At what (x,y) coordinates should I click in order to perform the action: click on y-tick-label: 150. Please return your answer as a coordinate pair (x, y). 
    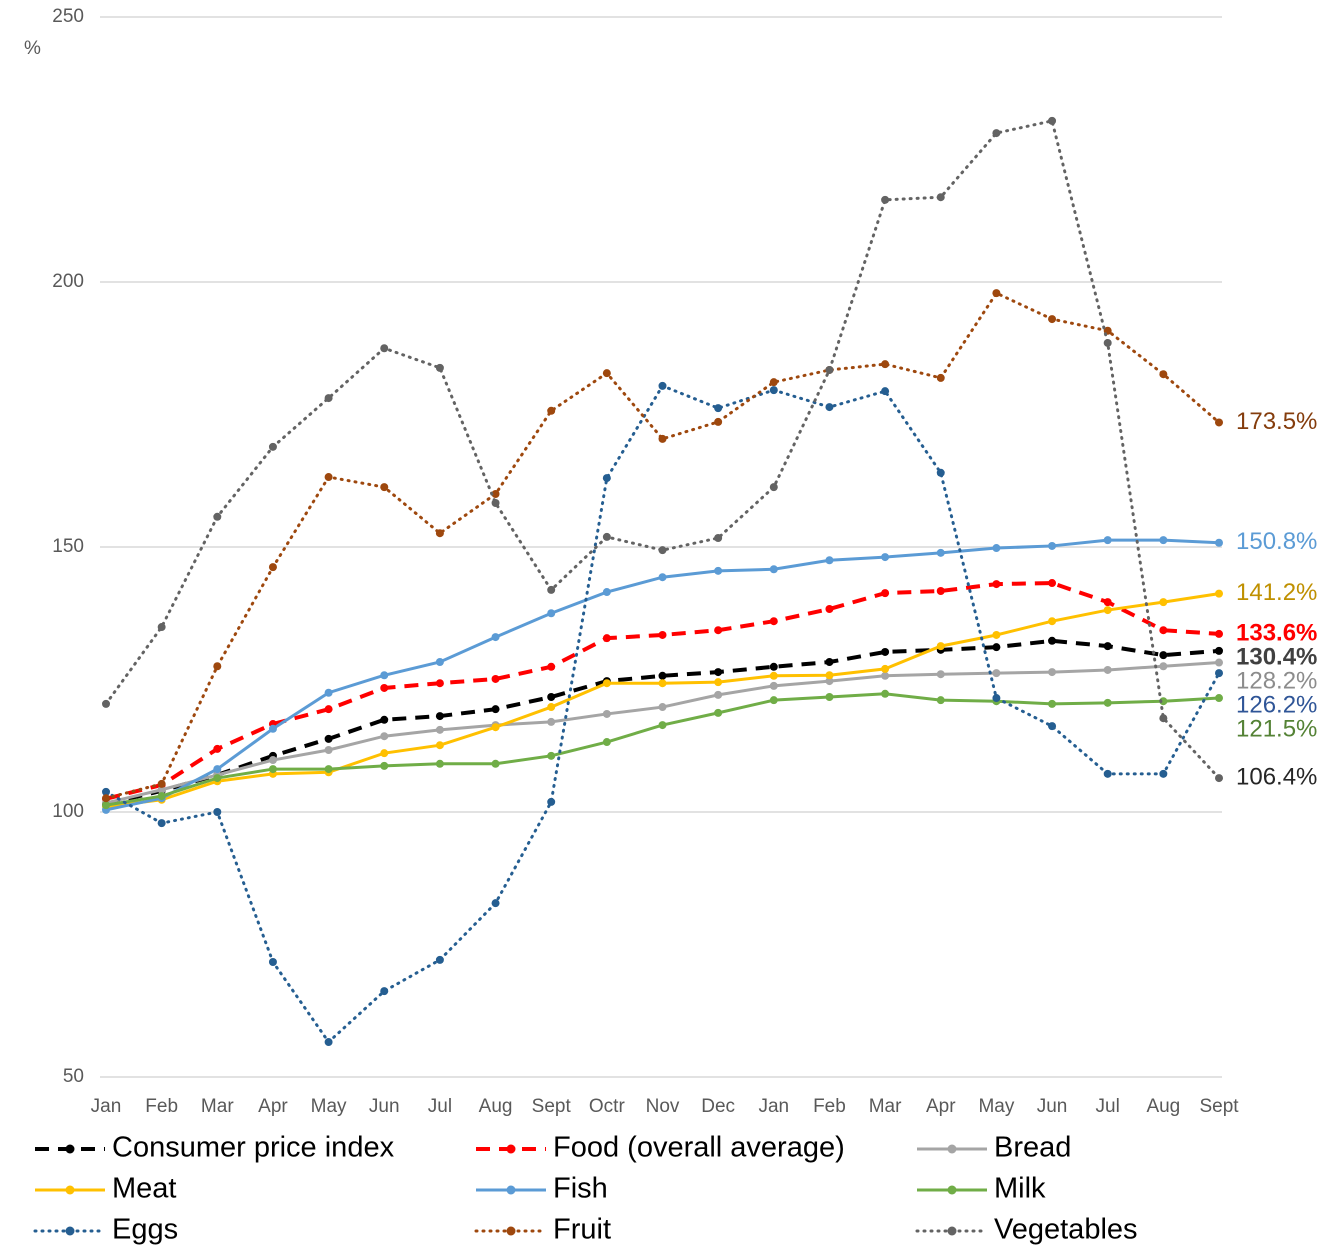
    Looking at the image, I should click on (68, 546).